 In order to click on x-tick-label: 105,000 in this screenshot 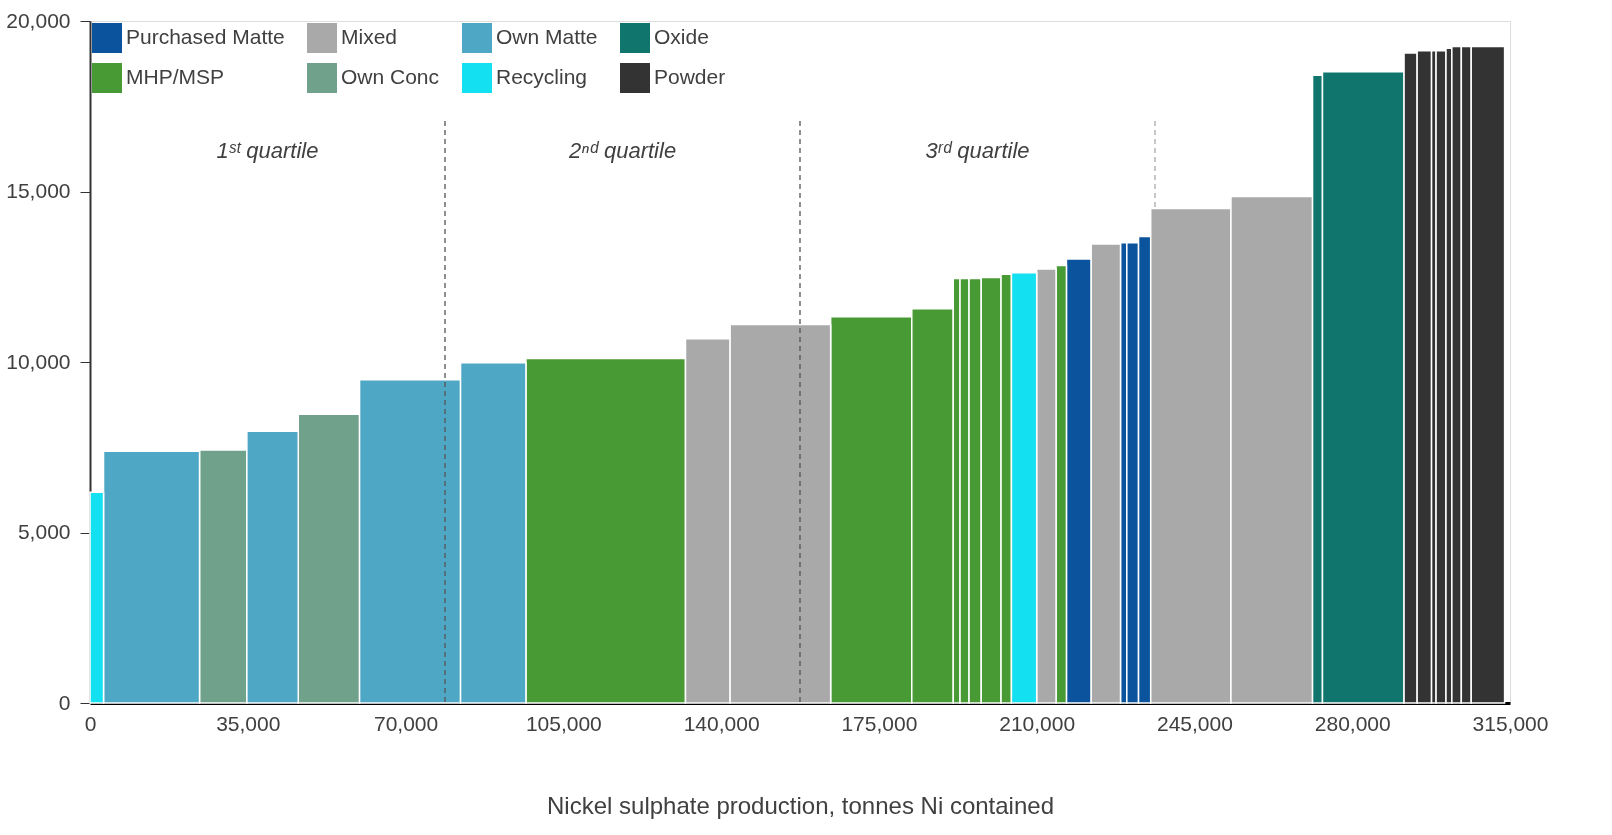, I will do `click(563, 723)`.